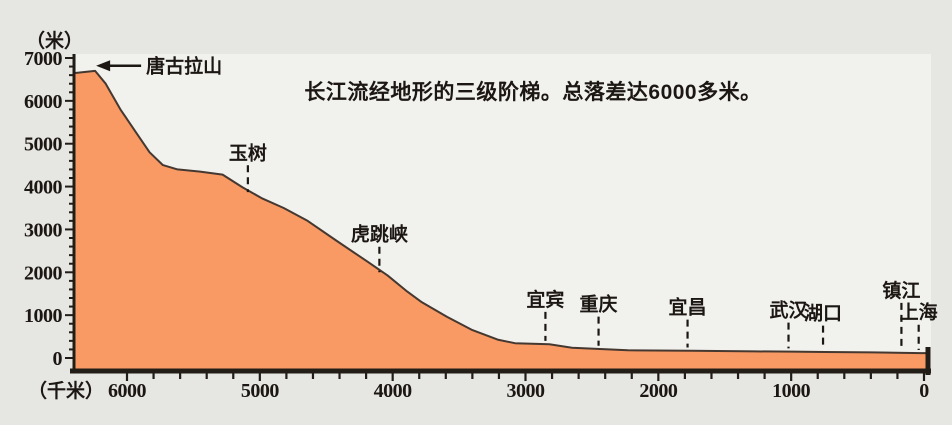 The height and width of the screenshot is (425, 952). I want to click on x-axis-tick-label: 3000, so click(526, 391).